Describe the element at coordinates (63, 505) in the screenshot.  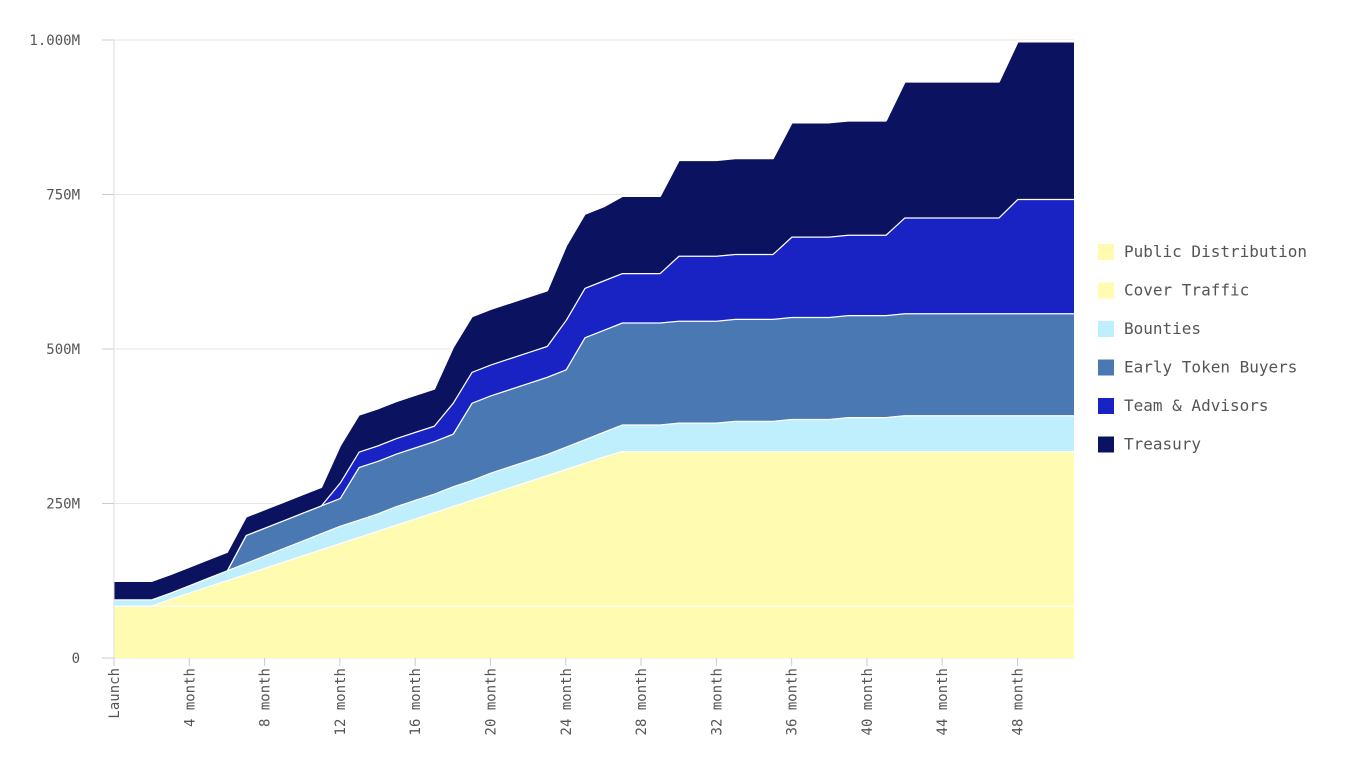
I see `y-tick-label: 250M` at that location.